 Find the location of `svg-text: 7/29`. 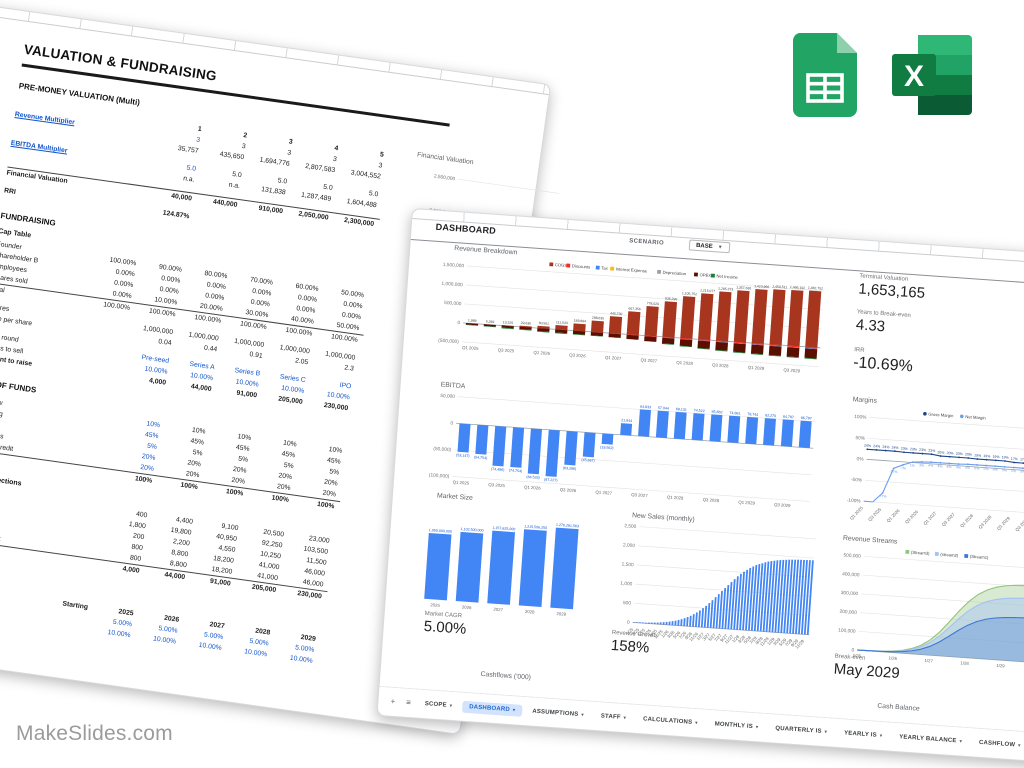

svg-text: 7/29 is located at coordinates (789, 642).